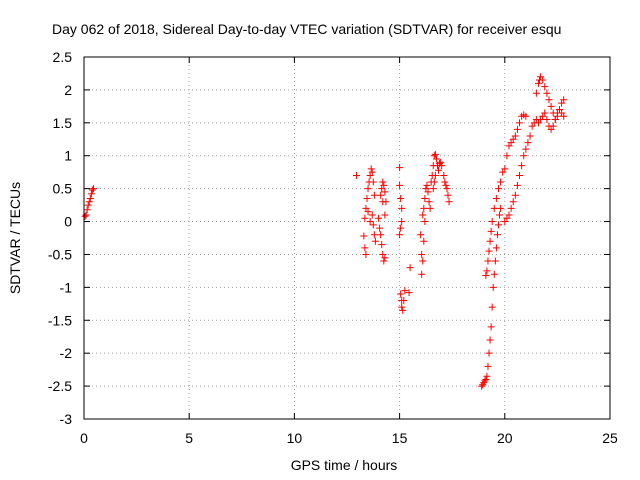 This screenshot has height=480, width=640. What do you see at coordinates (60, 320) in the screenshot?
I see `y-tick-label: -1.5` at bounding box center [60, 320].